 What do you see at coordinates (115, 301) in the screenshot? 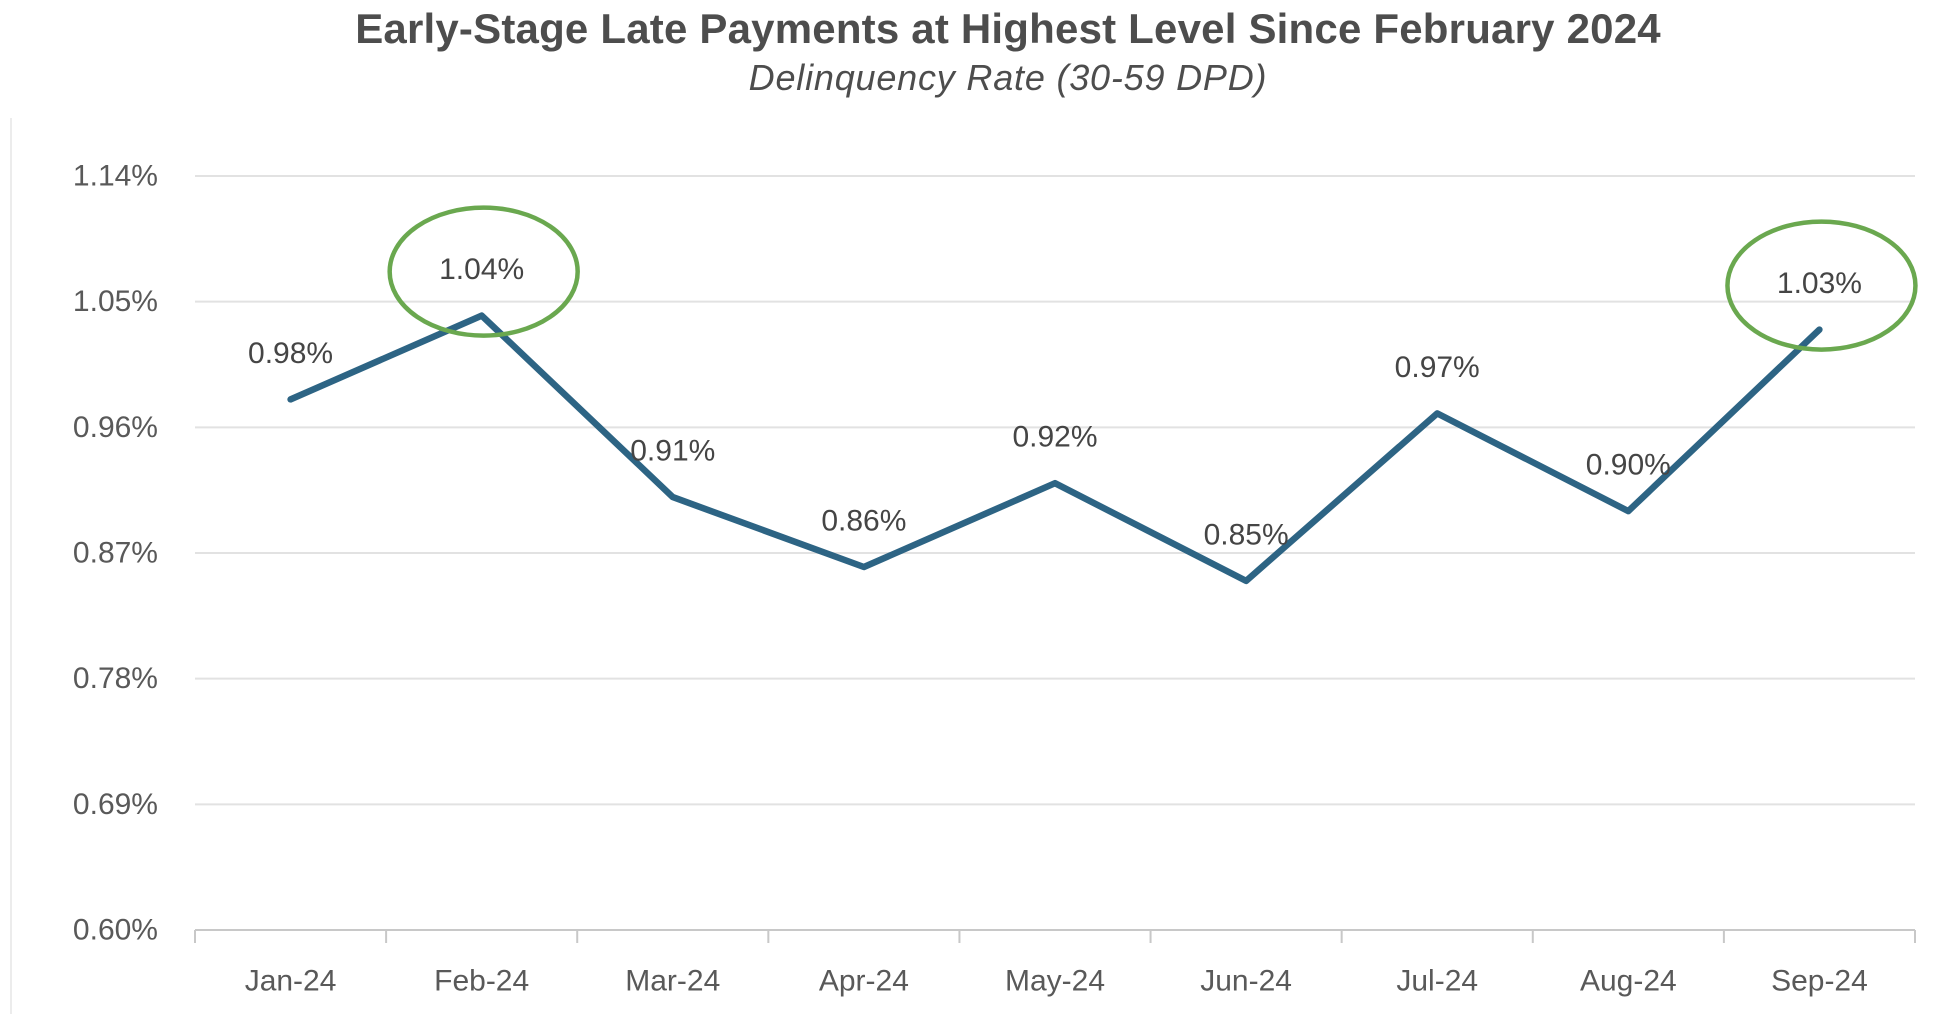
I see `y-tick-label: 1.05%` at bounding box center [115, 301].